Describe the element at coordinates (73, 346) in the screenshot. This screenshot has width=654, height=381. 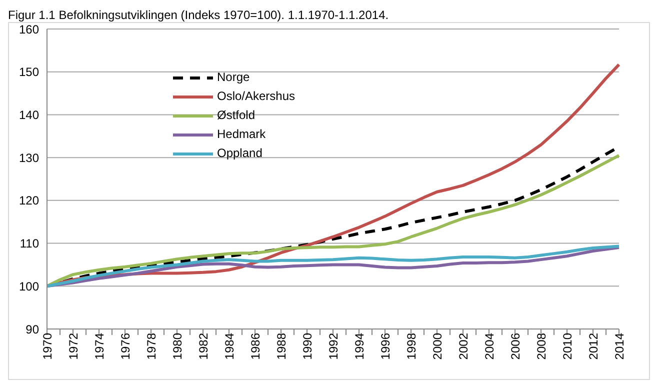
I see `x-tick-label: 1972` at that location.